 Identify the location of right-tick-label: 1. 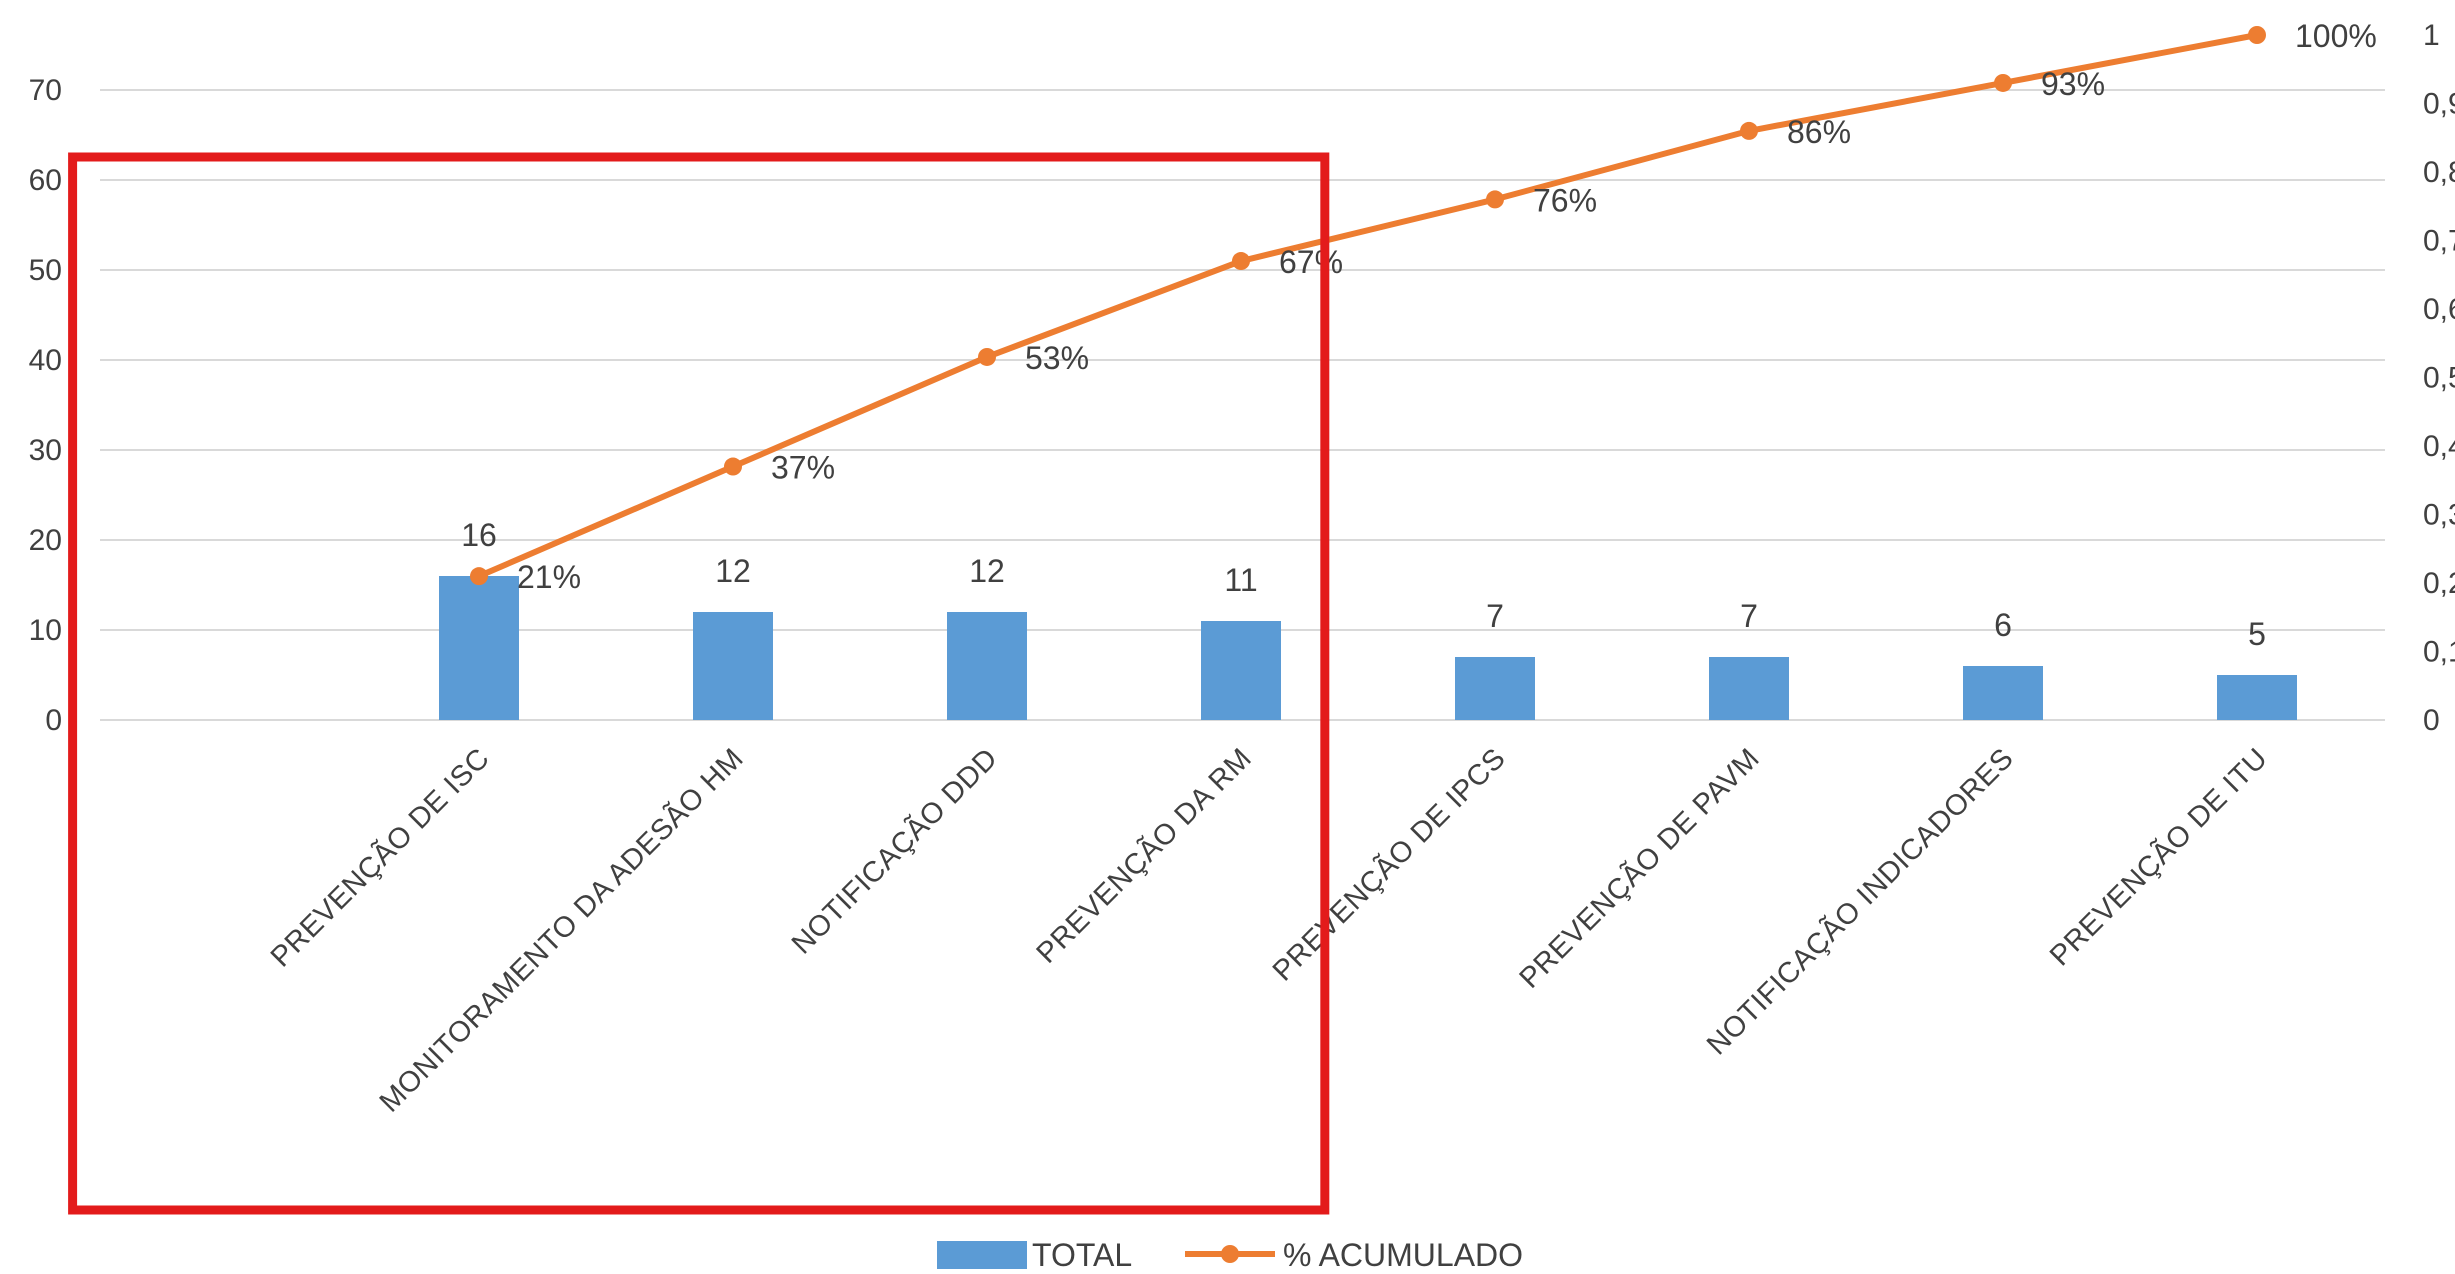
(2431, 35).